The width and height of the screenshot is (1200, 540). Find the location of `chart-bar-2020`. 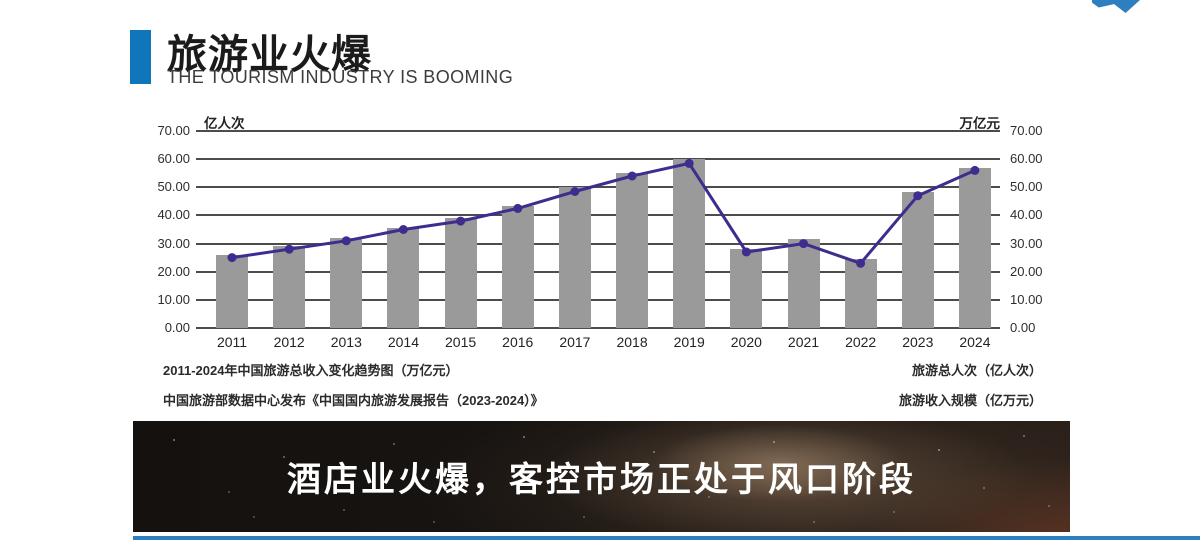

chart-bar-2020 is located at coordinates (746, 288).